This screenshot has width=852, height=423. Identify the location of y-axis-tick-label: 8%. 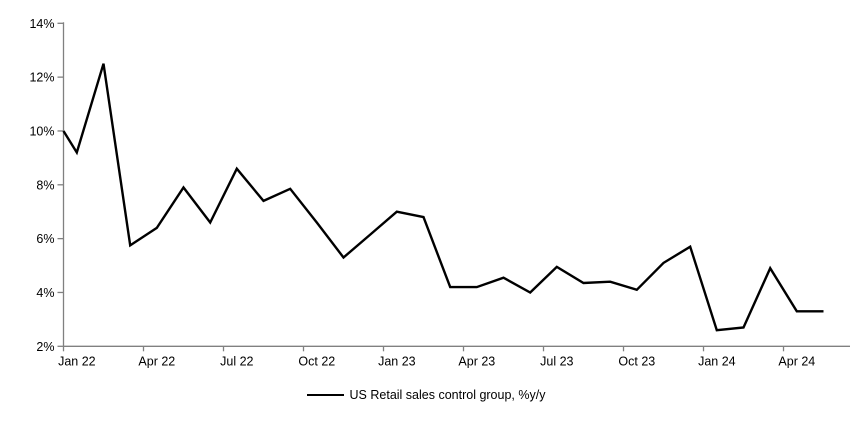
(45, 185).